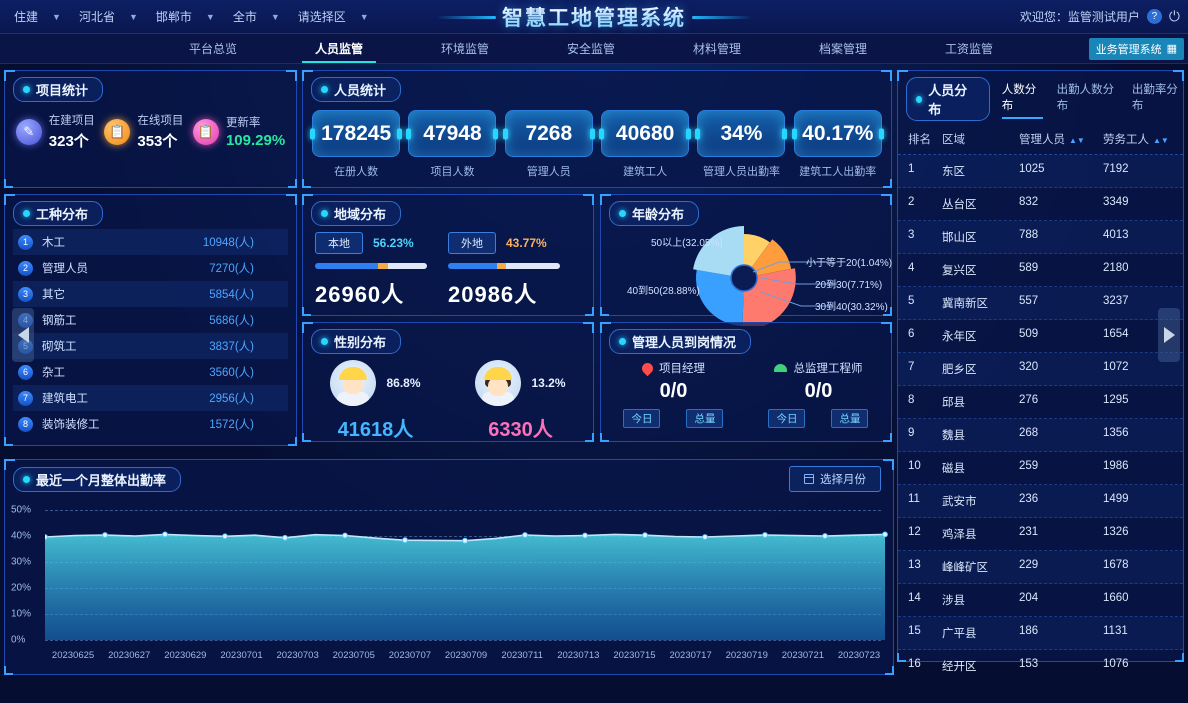  Describe the element at coordinates (642, 418) in the screenshot. I see `pm-today-button: 今日` at that location.